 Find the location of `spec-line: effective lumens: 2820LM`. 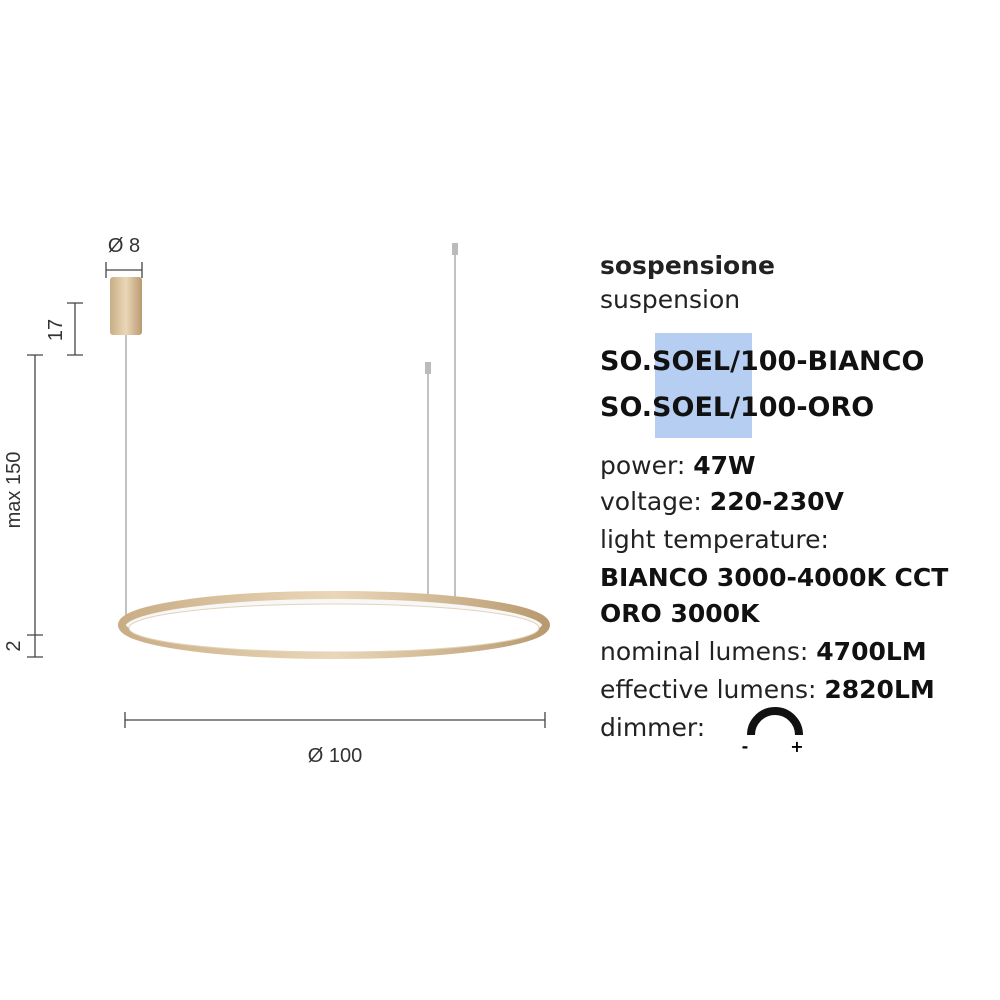

spec-line: effective lumens: 2820LM is located at coordinates (767, 689).